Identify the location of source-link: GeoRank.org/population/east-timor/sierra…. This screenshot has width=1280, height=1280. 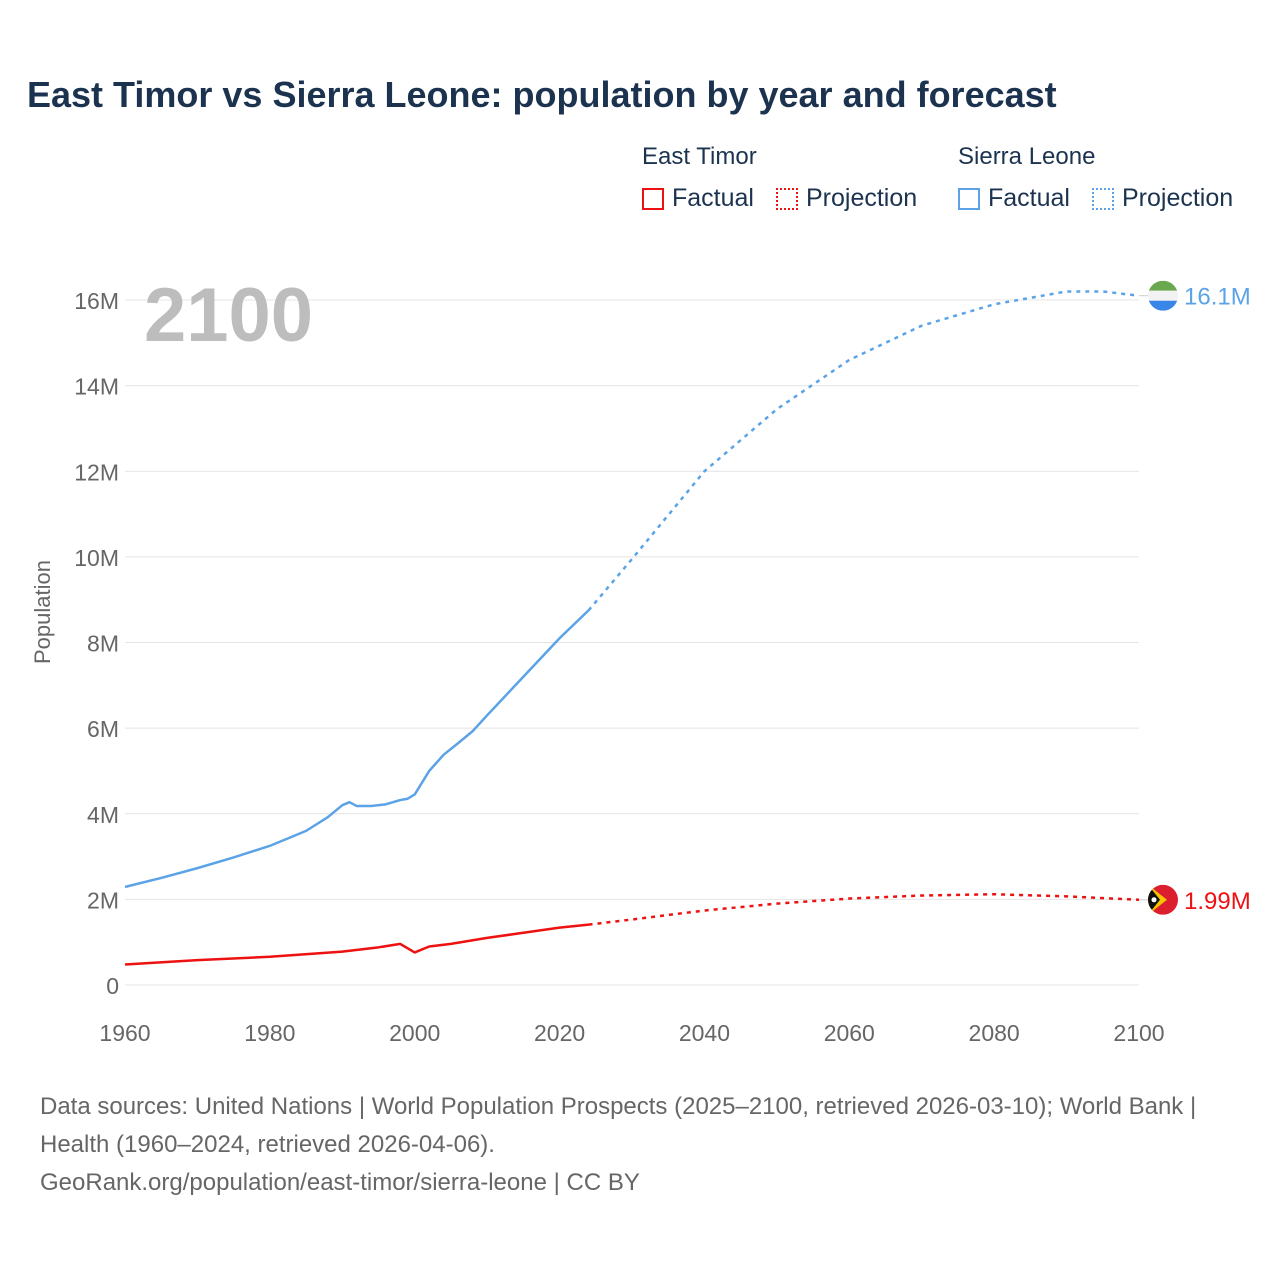
(340, 1182).